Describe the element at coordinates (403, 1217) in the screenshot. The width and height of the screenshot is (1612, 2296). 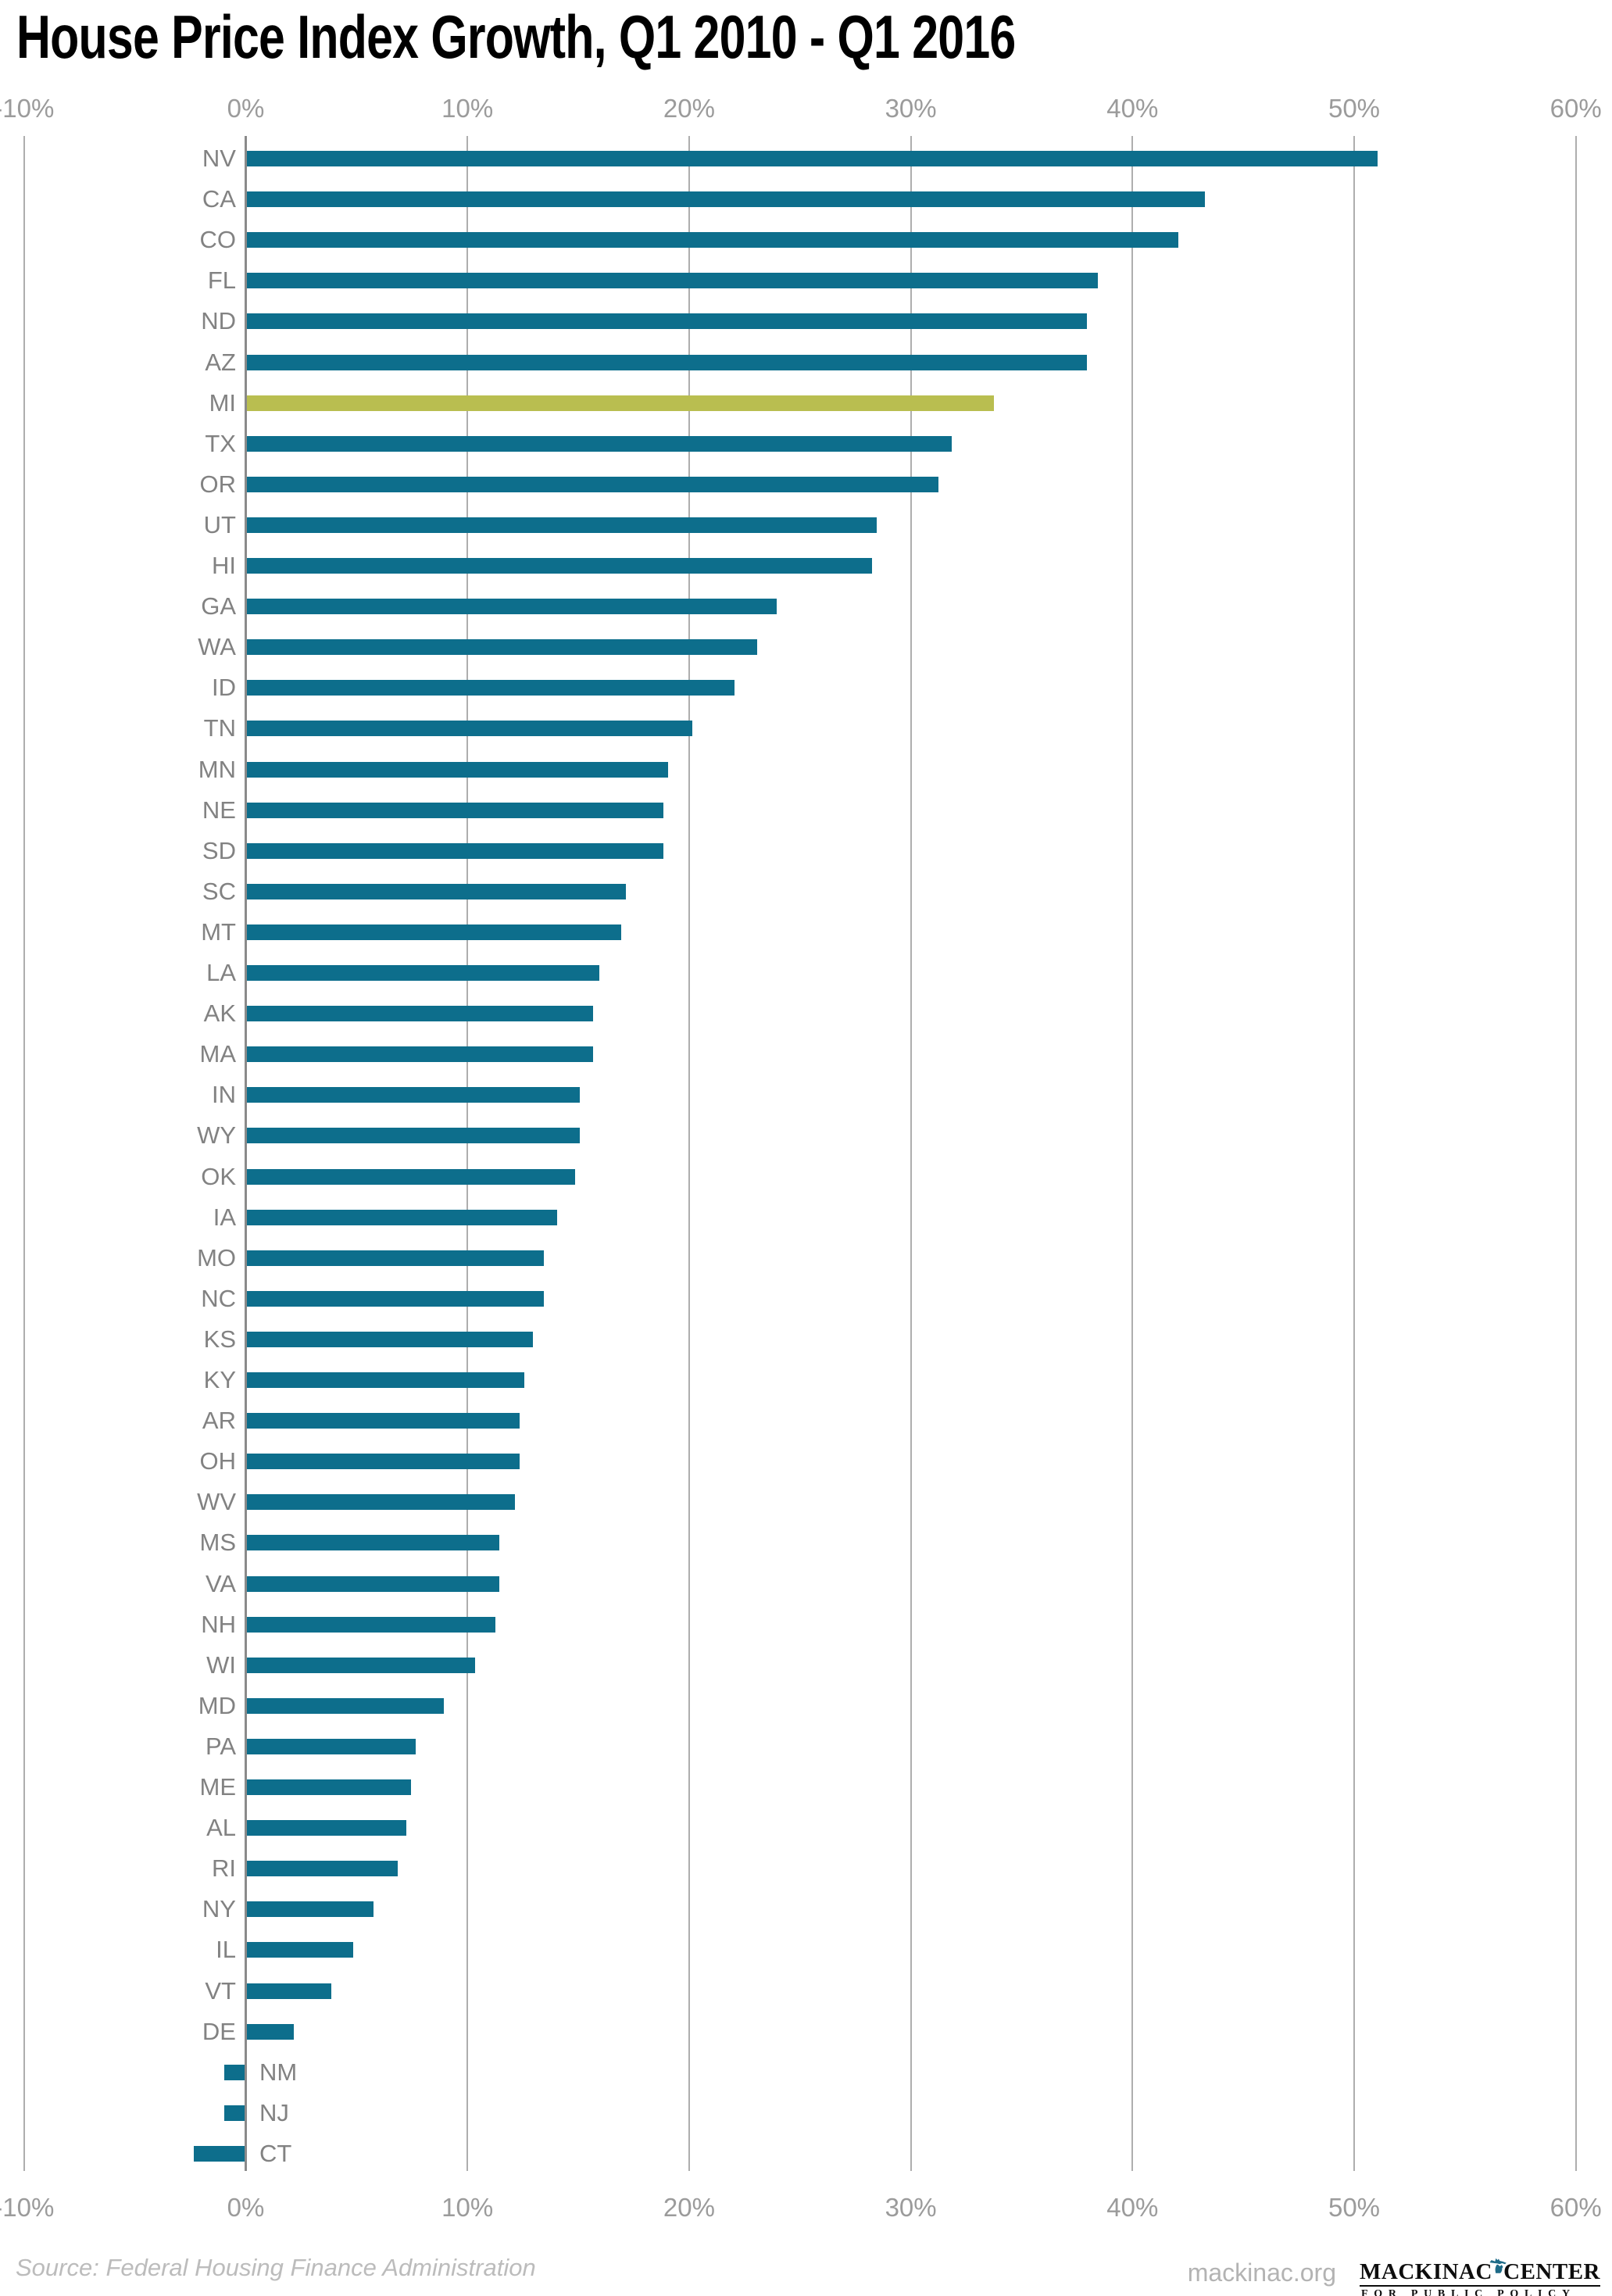
I see `bar-IA` at that location.